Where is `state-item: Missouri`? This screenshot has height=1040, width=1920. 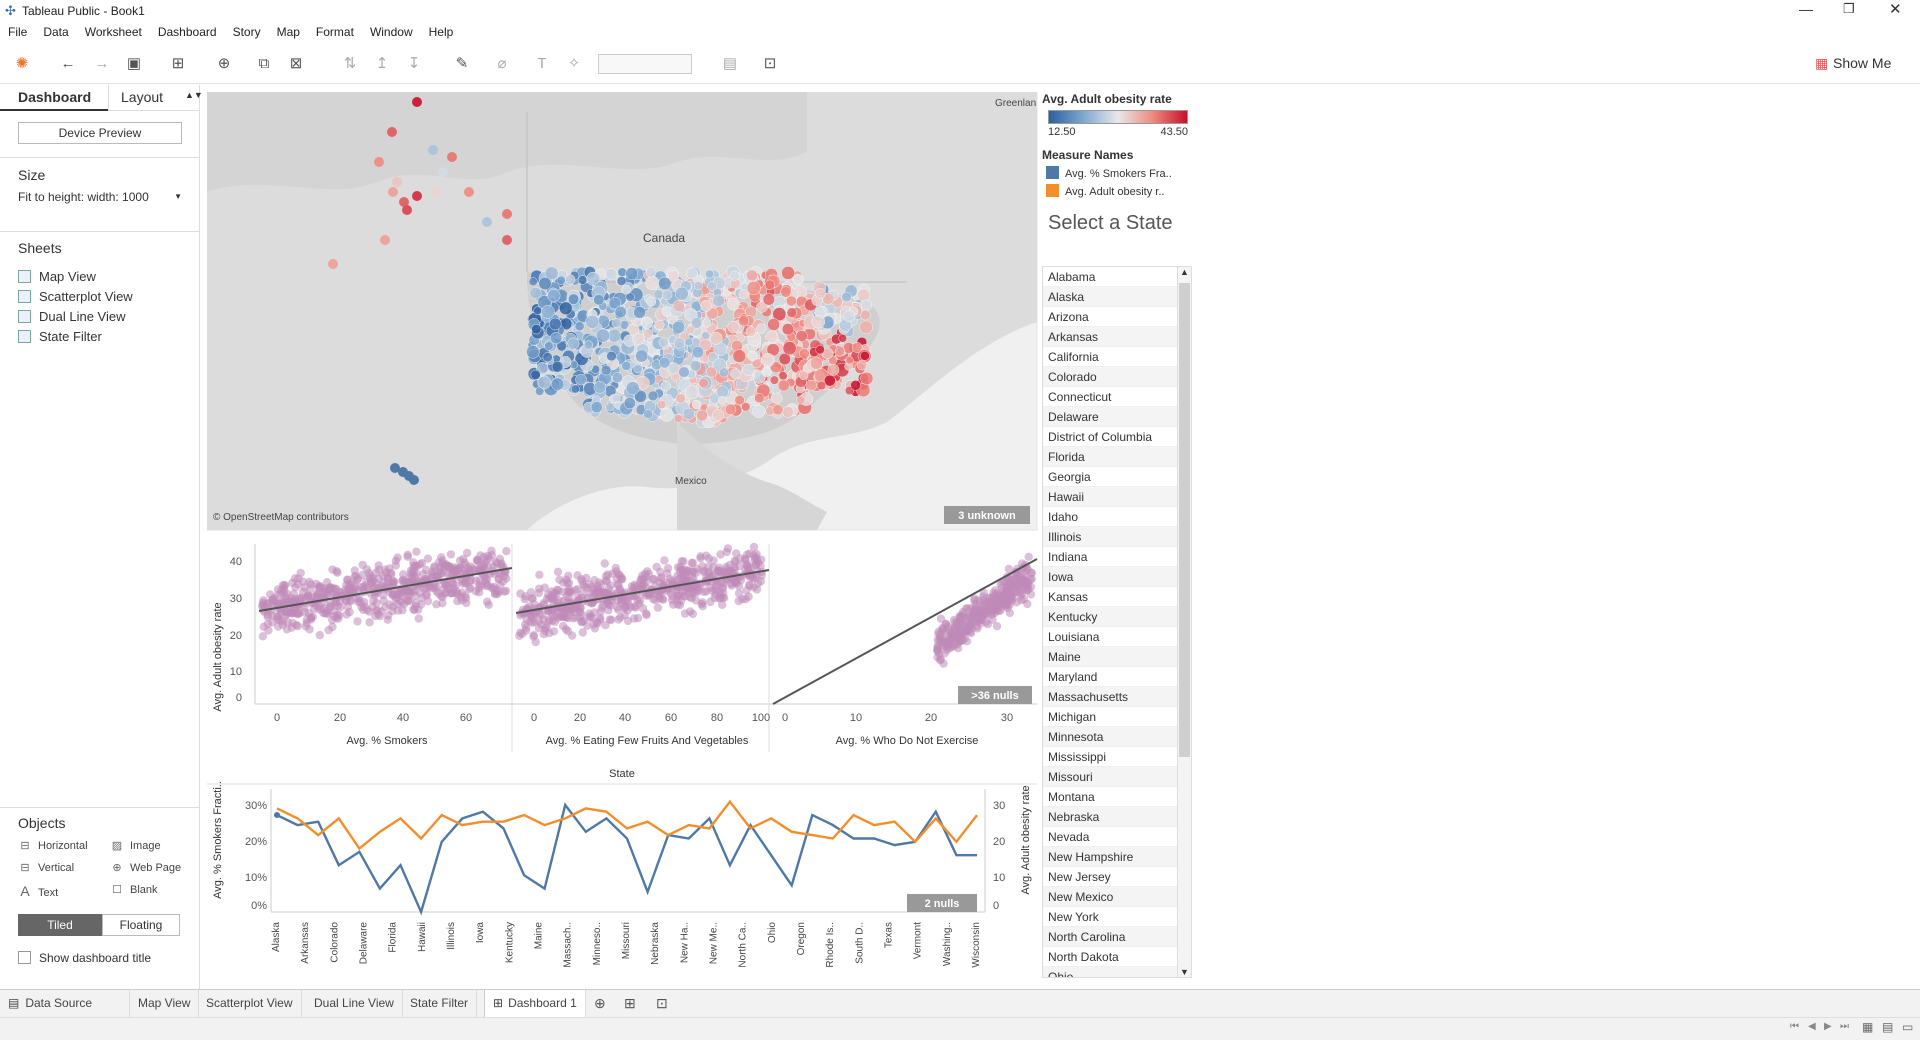
state-item: Missouri is located at coordinates (1110, 777).